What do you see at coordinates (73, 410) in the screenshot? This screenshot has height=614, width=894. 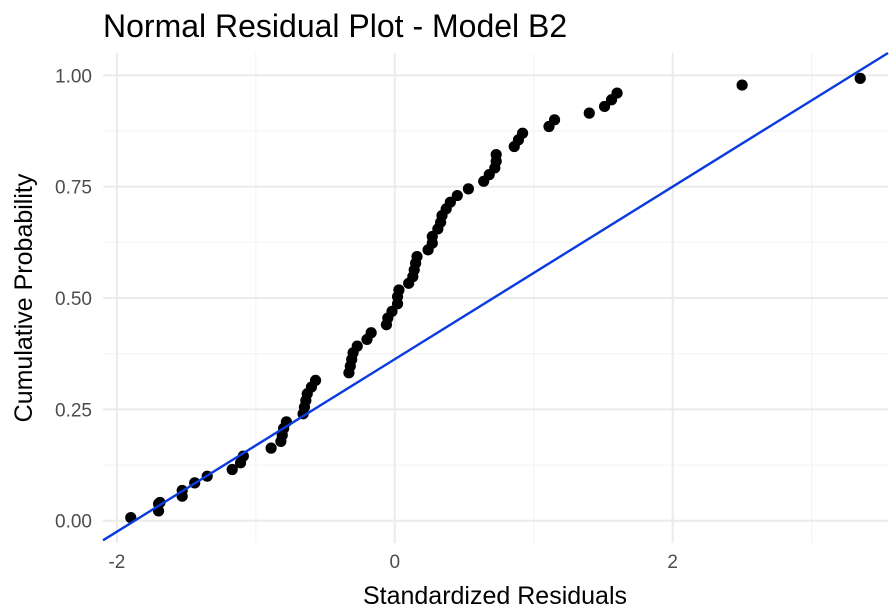 I see `y-tick-label: 0.25` at bounding box center [73, 410].